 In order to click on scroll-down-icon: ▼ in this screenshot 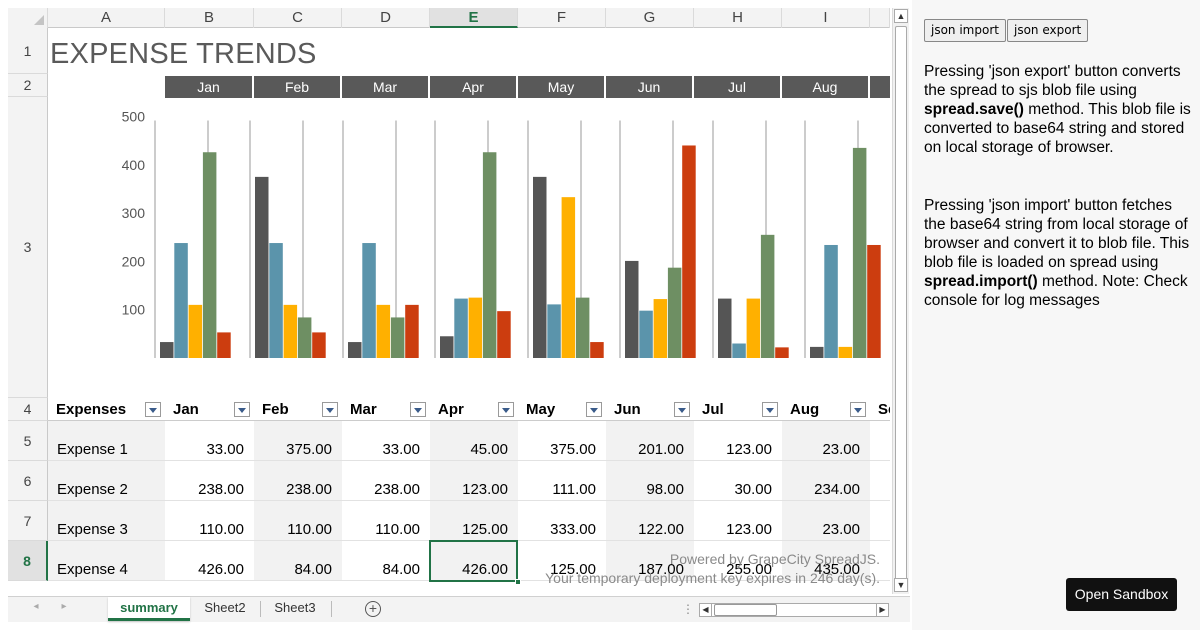, I will do `click(901, 585)`.